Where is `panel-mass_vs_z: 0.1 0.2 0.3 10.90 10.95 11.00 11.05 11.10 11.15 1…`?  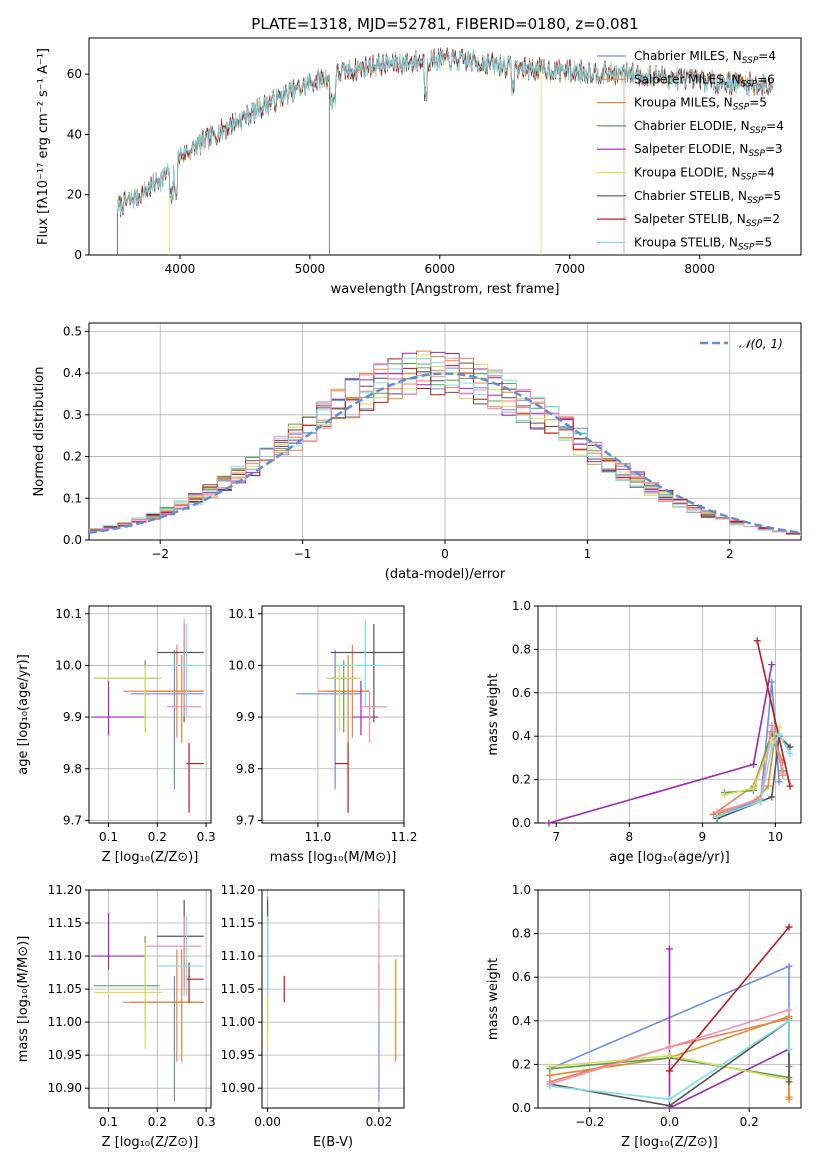 panel-mass_vs_z: 0.1 0.2 0.3 10.90 10.95 11.00 11.05 11.10 11.15 1… is located at coordinates (116, 1016).